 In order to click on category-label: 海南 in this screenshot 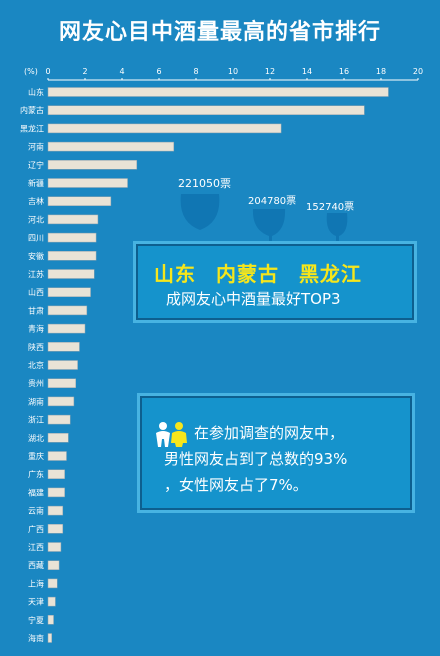, I will do `click(36, 638)`.